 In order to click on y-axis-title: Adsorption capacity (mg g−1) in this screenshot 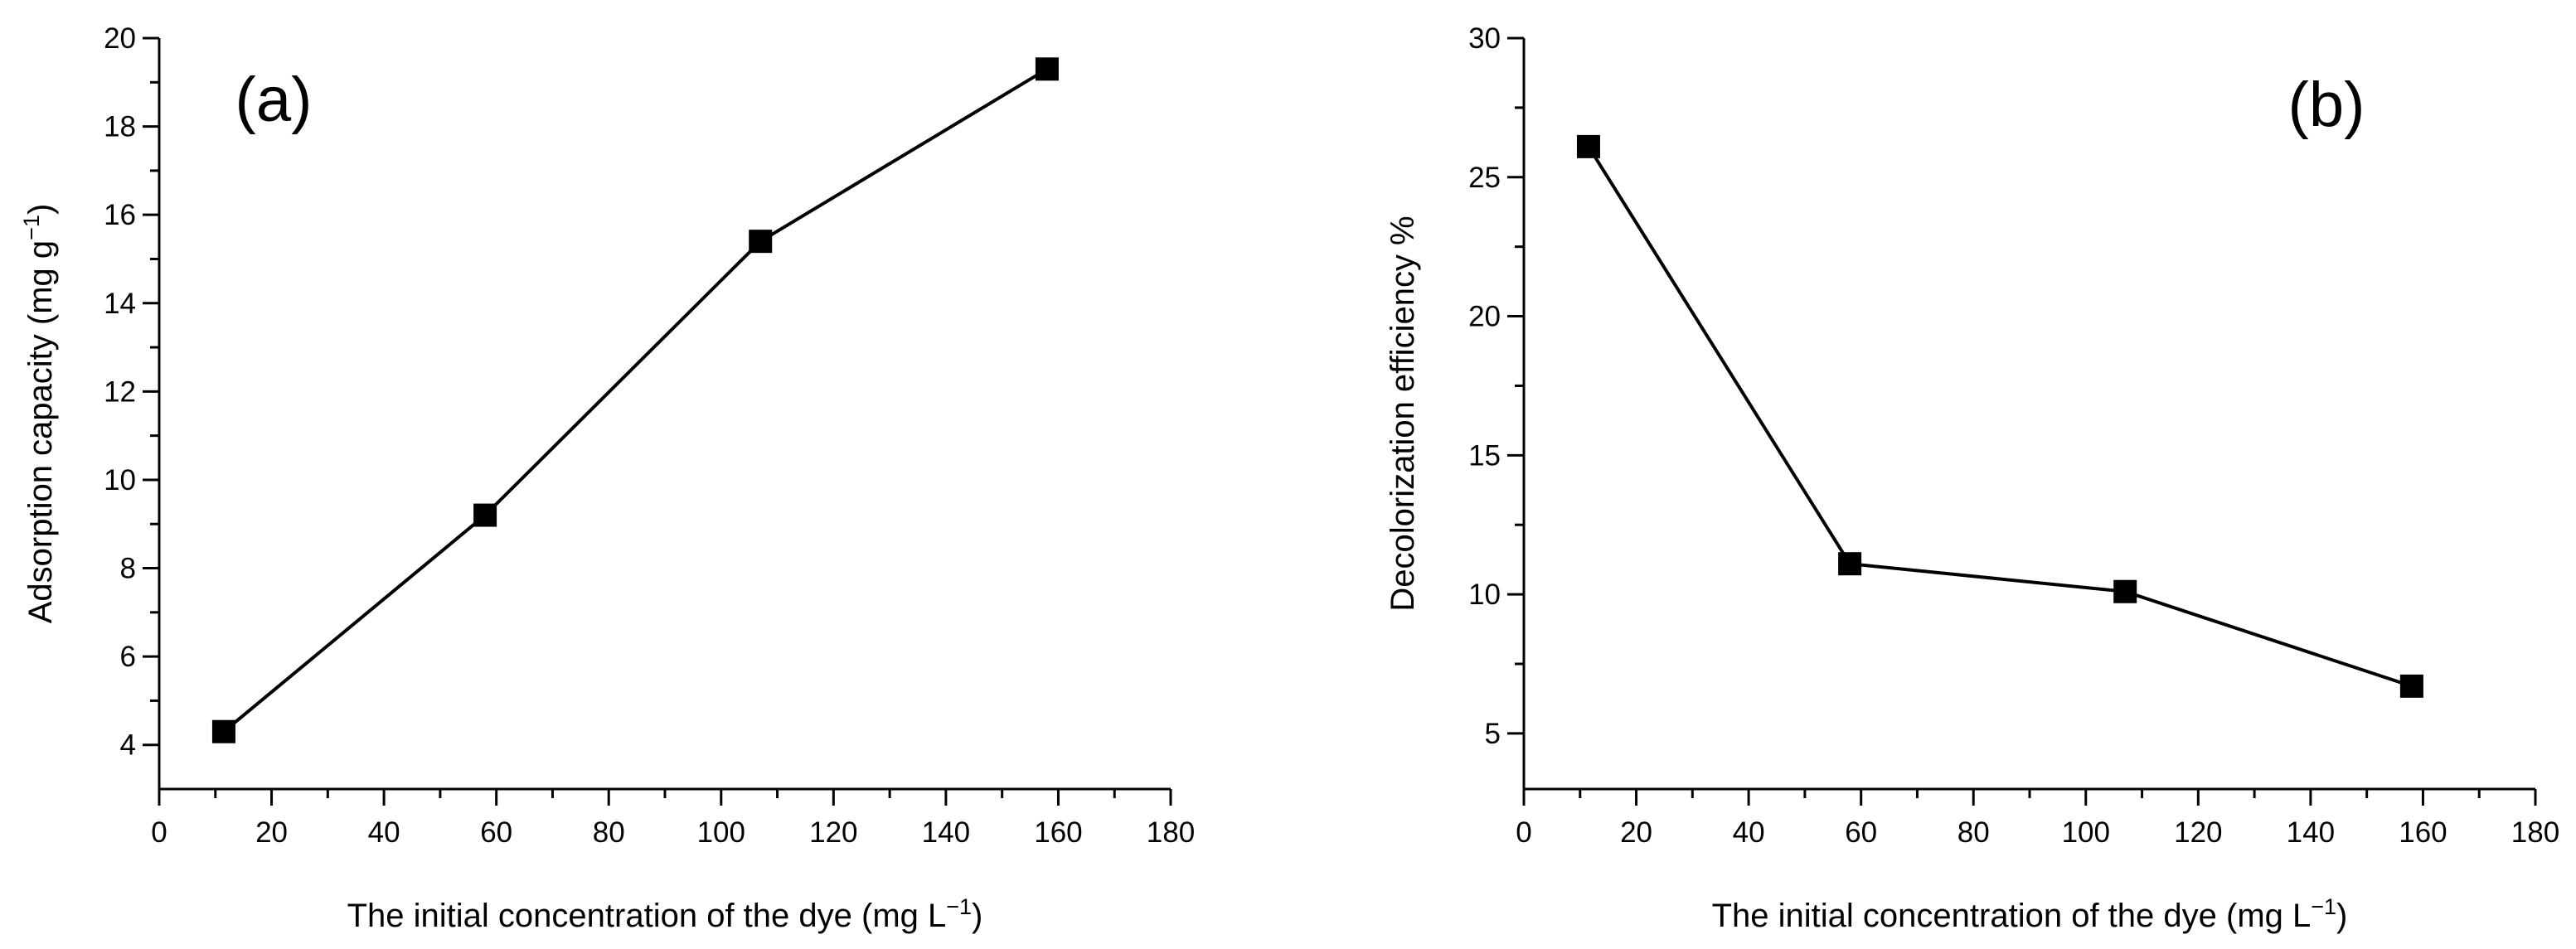, I will do `click(39, 414)`.